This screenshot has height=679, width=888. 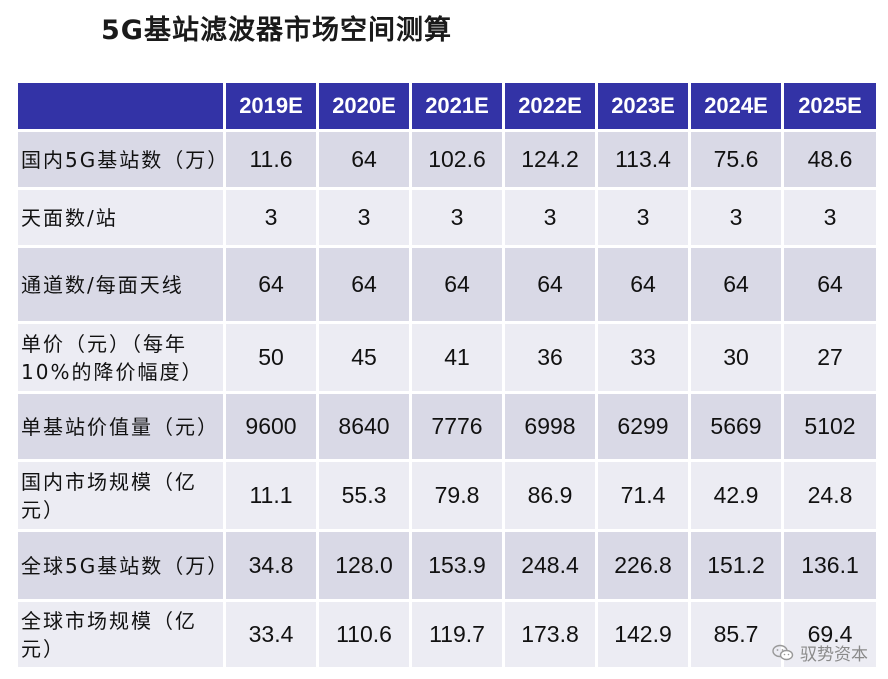 What do you see at coordinates (736, 159) in the screenshot?
I see `table-cell: 75.6` at bounding box center [736, 159].